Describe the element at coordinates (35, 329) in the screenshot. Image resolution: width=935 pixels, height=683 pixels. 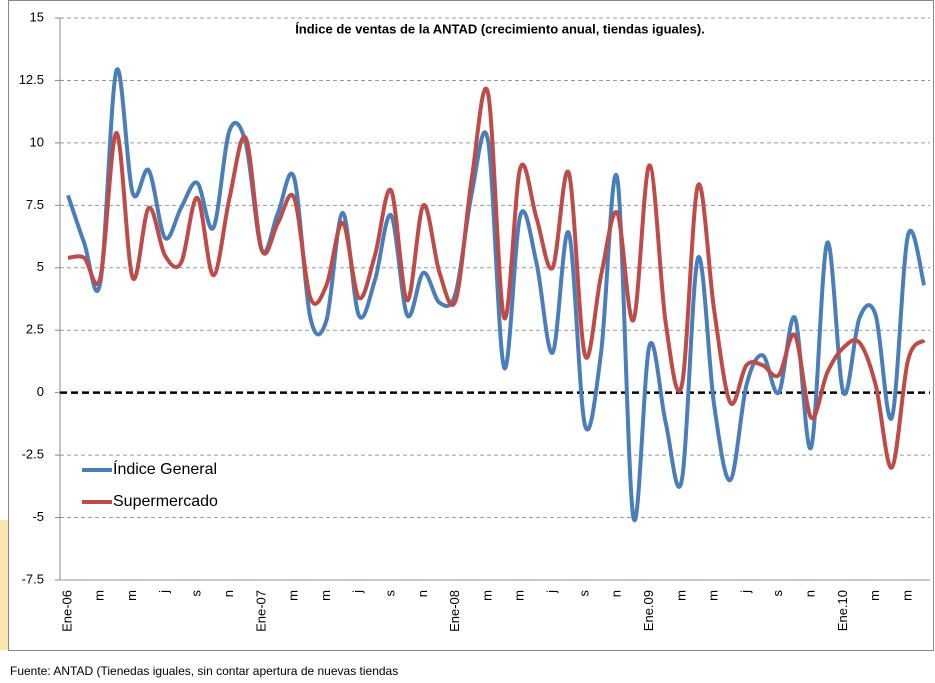
I see `y-tick-label: 2.5` at that location.